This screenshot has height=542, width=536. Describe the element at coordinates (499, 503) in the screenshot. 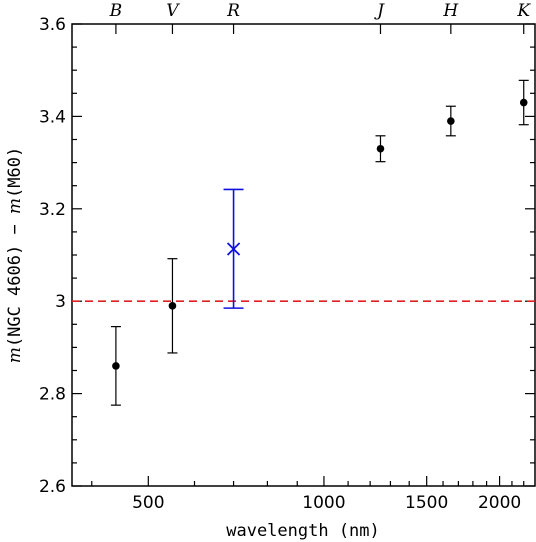

I see `x-tick-label: 2000` at that location.